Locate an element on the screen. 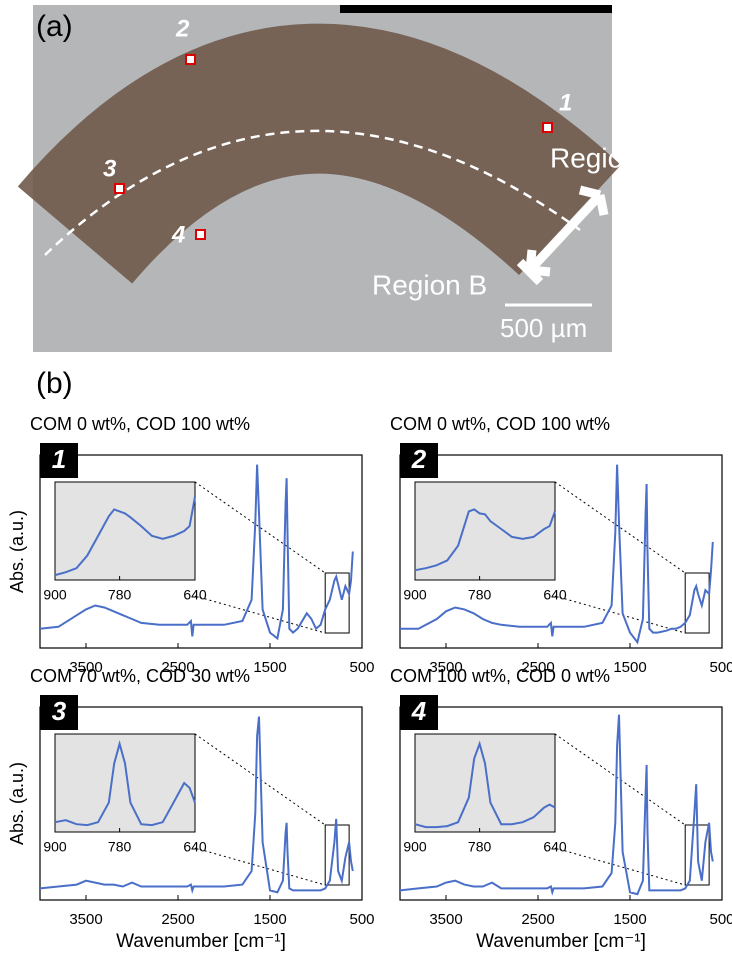 Image resolution: width=732 pixels, height=967 pixels. point-label: 4 is located at coordinates (178, 234).